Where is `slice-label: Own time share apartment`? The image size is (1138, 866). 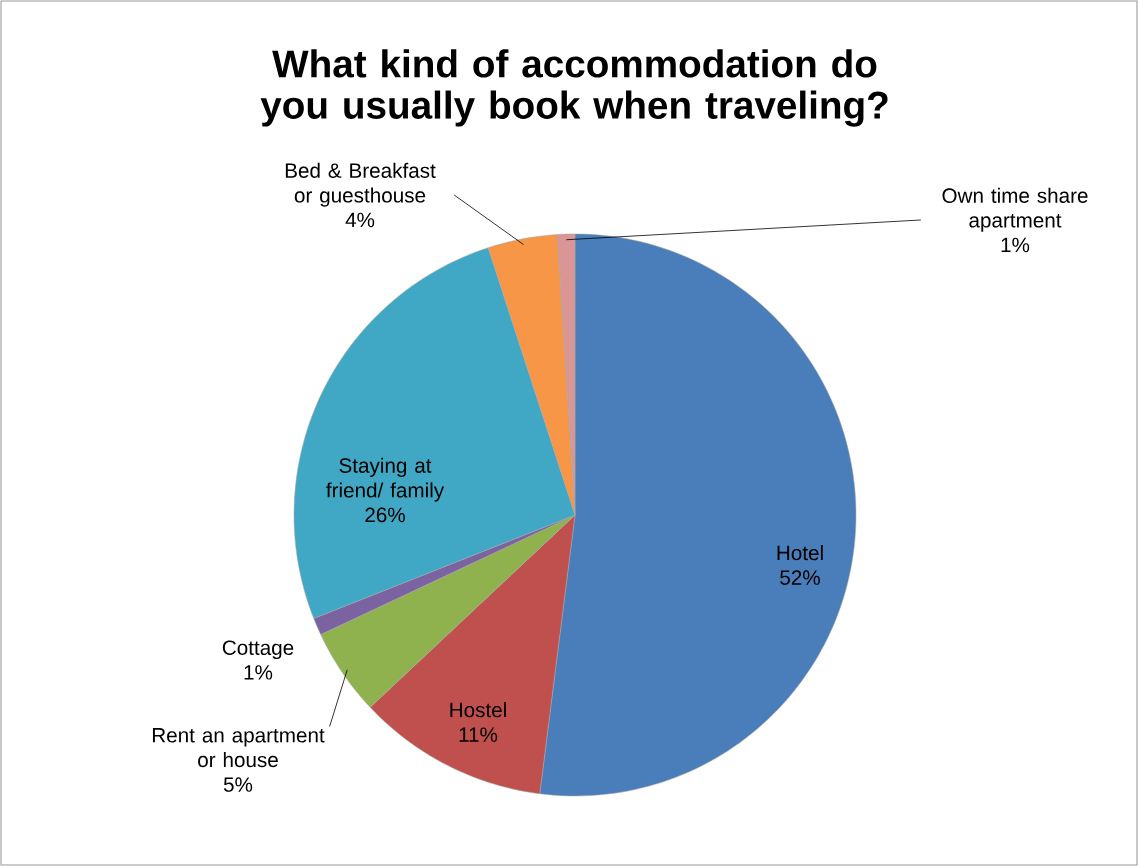
slice-label: Own time share apartment is located at coordinates (1015, 209).